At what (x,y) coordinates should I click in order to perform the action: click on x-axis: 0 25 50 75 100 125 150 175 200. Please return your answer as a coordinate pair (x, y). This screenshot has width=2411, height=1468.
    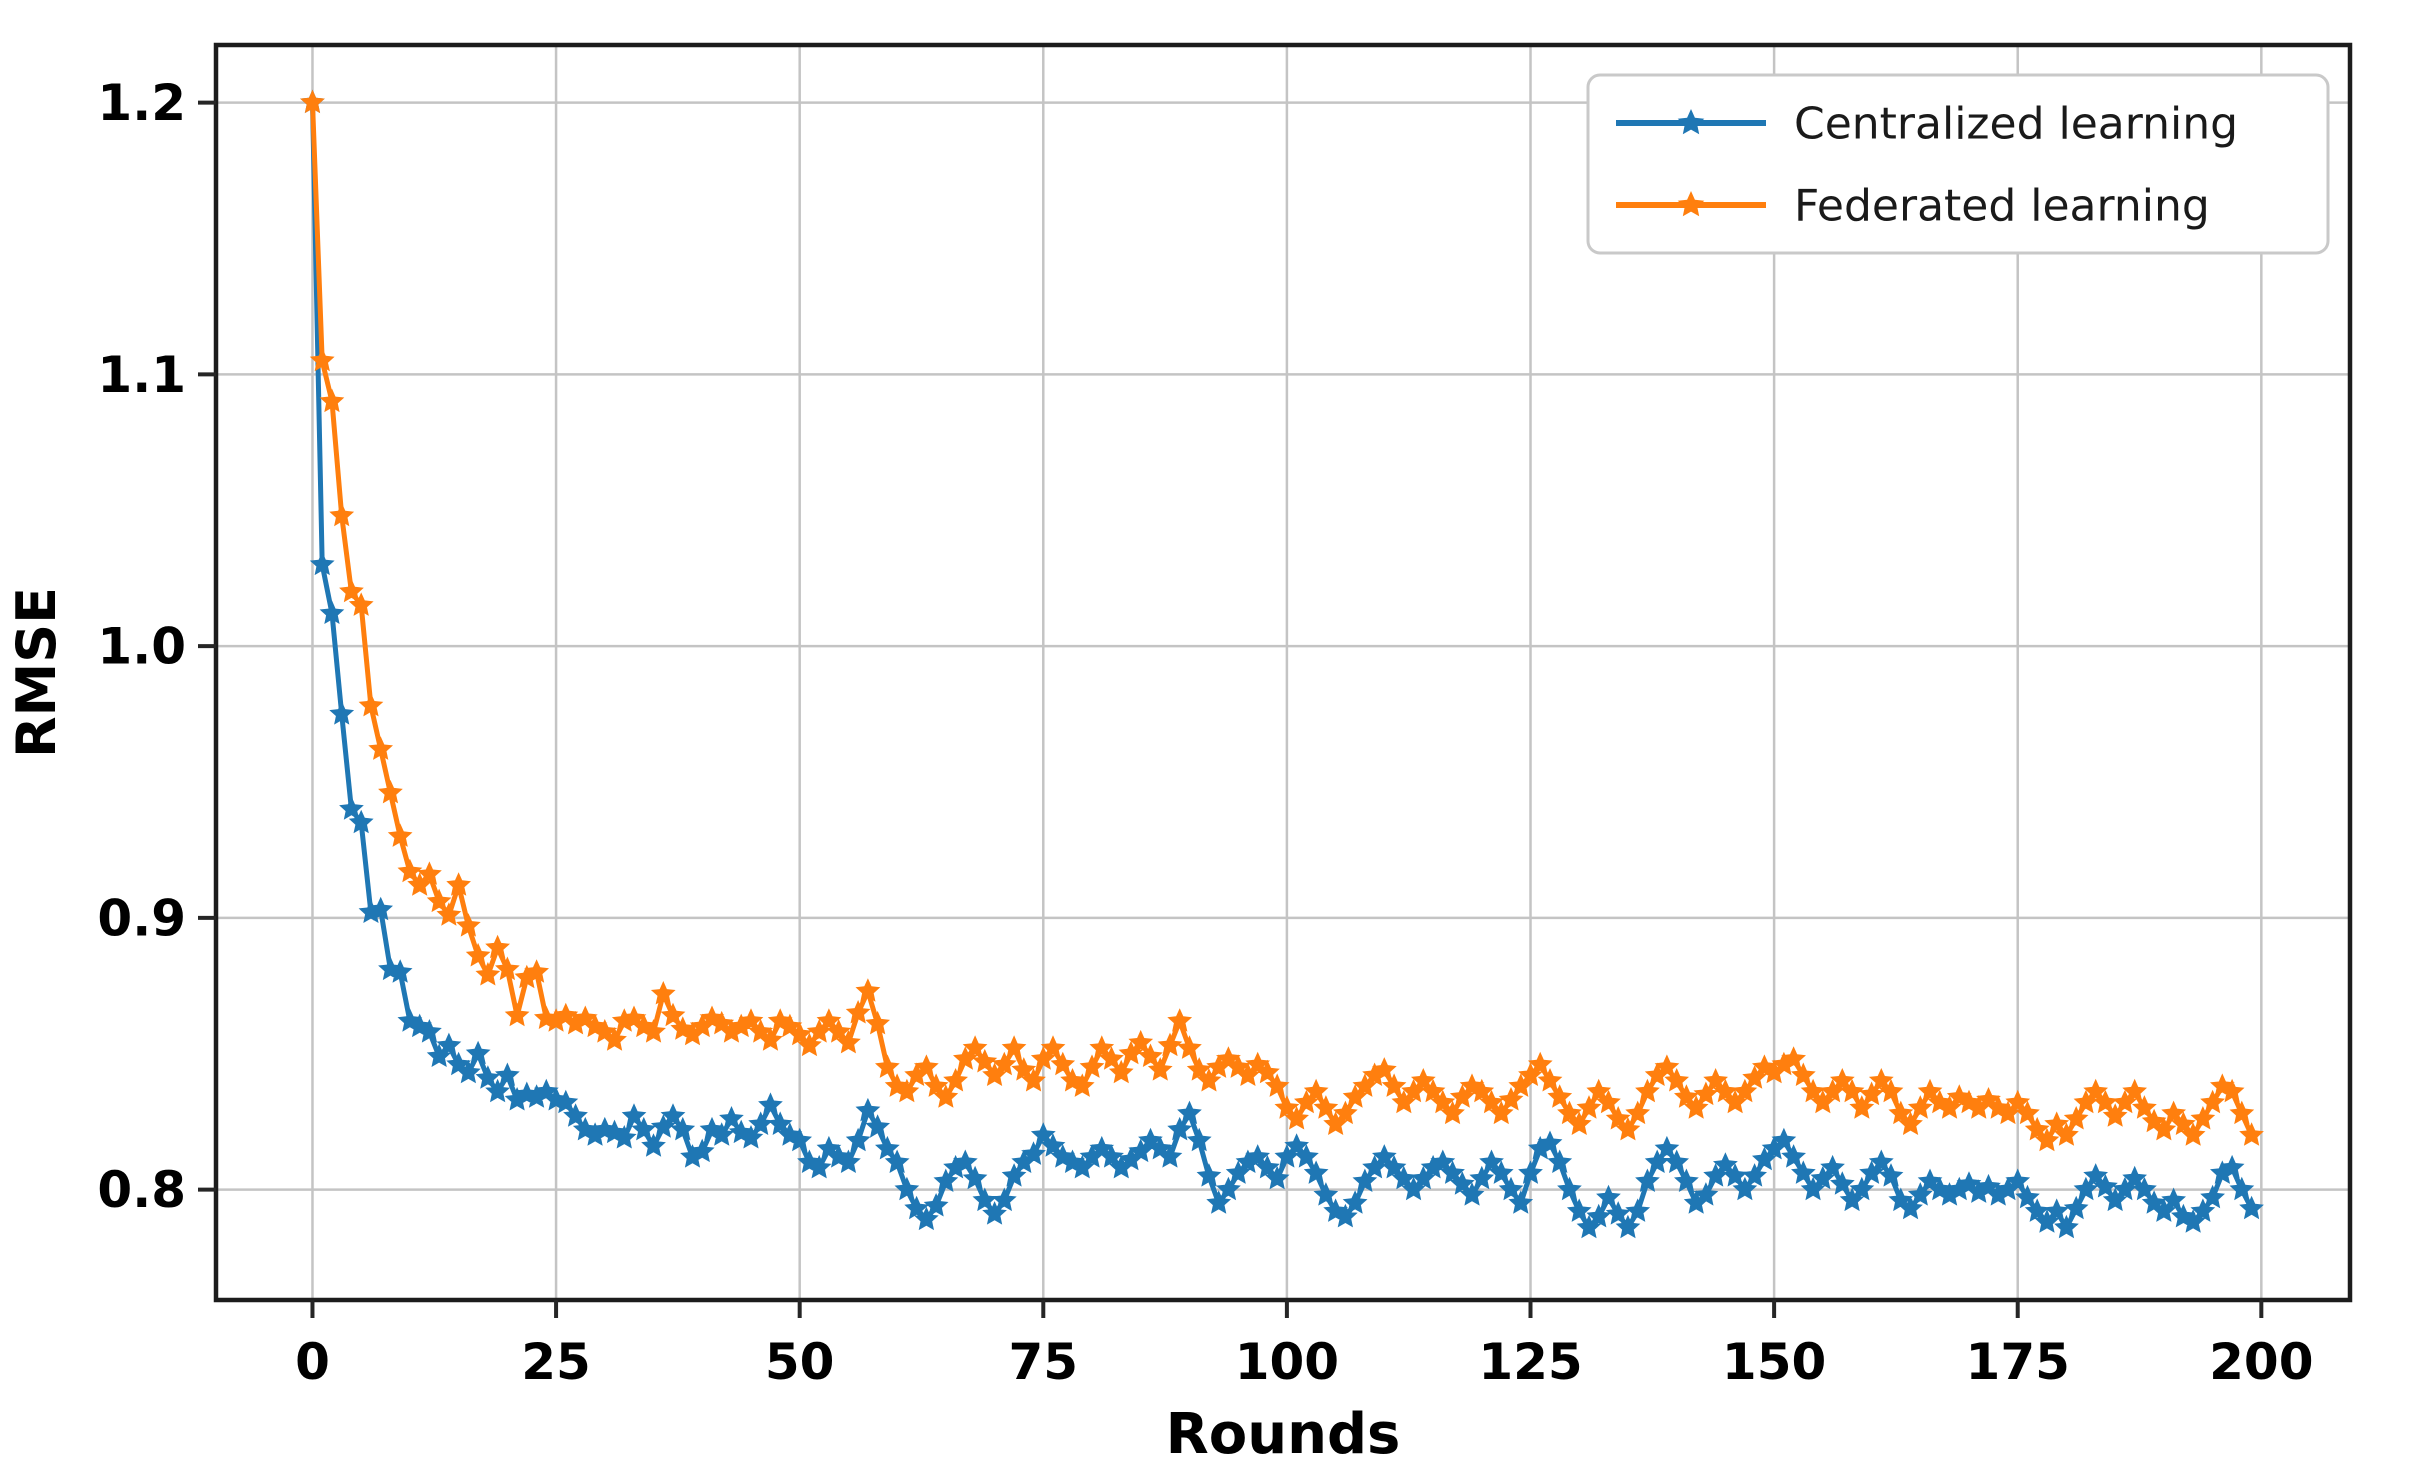
    Looking at the image, I should click on (1304, 1345).